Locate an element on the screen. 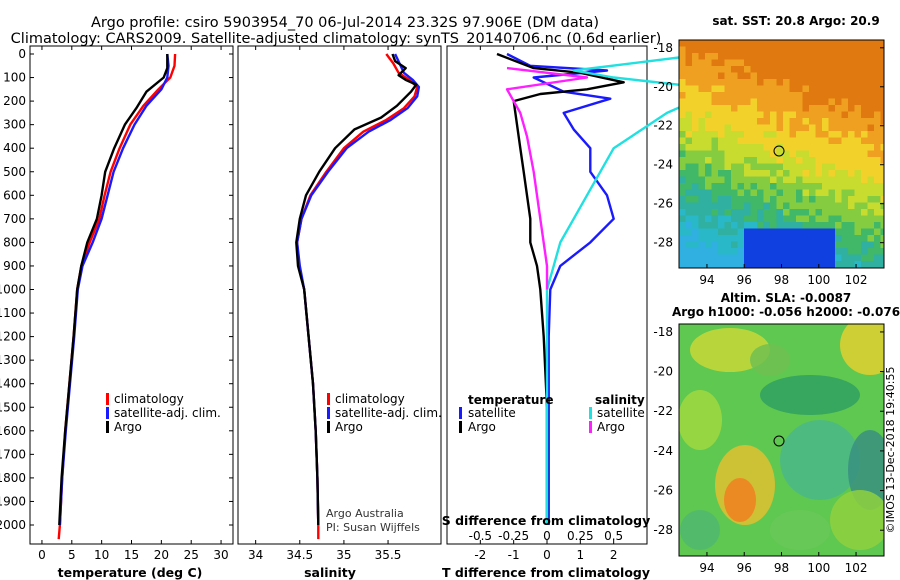 This screenshot has width=900, height=580. depth-tick-label: 1100 is located at coordinates (13, 313).